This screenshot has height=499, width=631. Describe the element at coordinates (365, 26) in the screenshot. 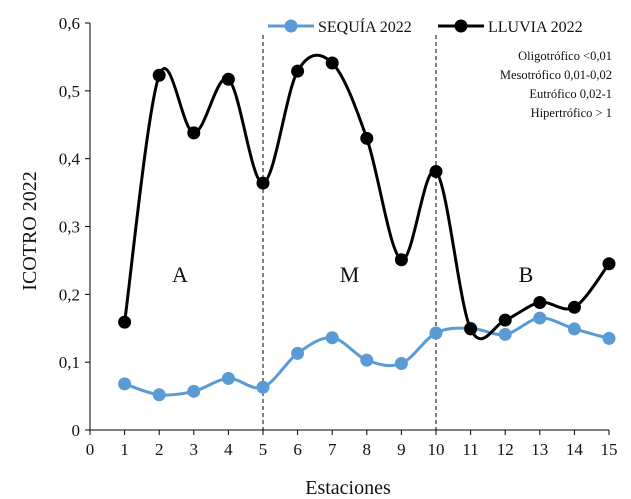

I see `legend-label: SEQUÍA 2022` at that location.